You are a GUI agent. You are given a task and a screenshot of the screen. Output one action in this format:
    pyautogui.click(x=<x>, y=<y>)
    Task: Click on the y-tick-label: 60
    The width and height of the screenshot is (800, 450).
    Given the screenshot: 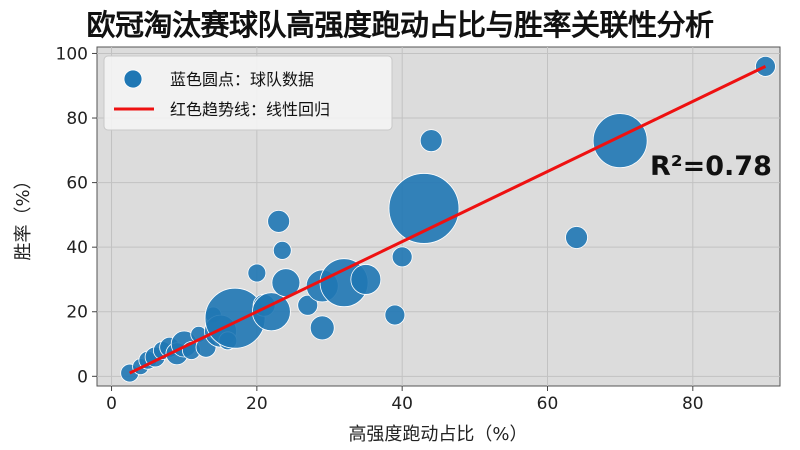 What is the action you would take?
    pyautogui.click(x=77, y=184)
    